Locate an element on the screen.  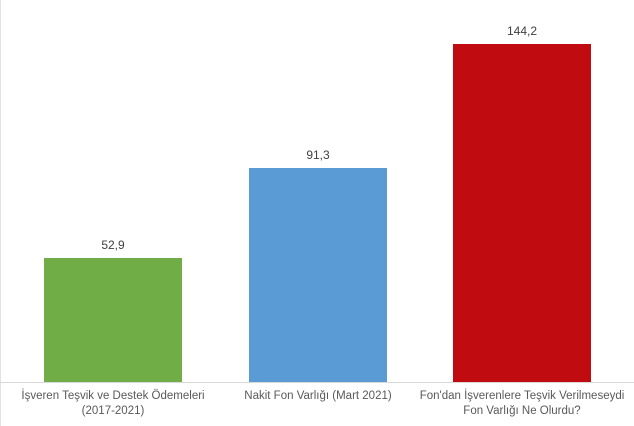
category-label-nakit-fon: Nakit Fon Varlığı (Mart 2021) is located at coordinates (318, 396).